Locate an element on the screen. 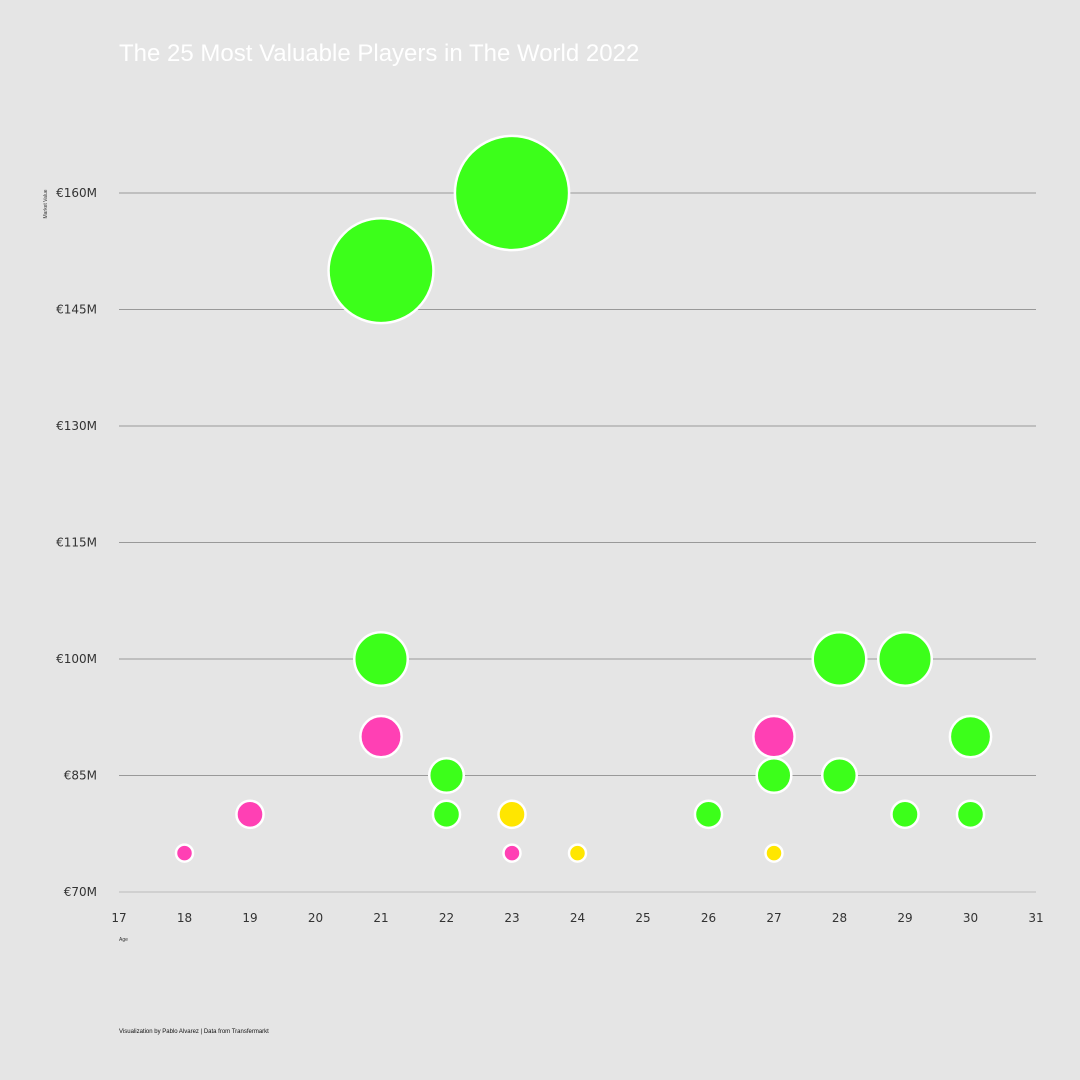 The height and width of the screenshot is (1080, 1080). x-tick-label: 26 is located at coordinates (708, 918).